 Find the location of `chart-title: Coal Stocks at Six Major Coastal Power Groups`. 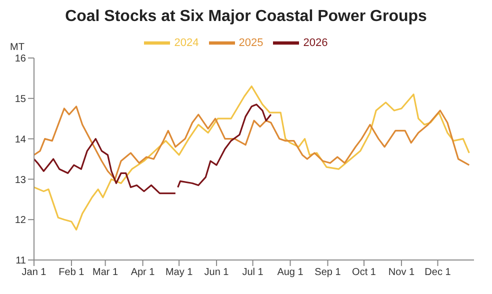

chart-title: Coal Stocks at Six Major Coastal Power Groups is located at coordinates (246, 17).